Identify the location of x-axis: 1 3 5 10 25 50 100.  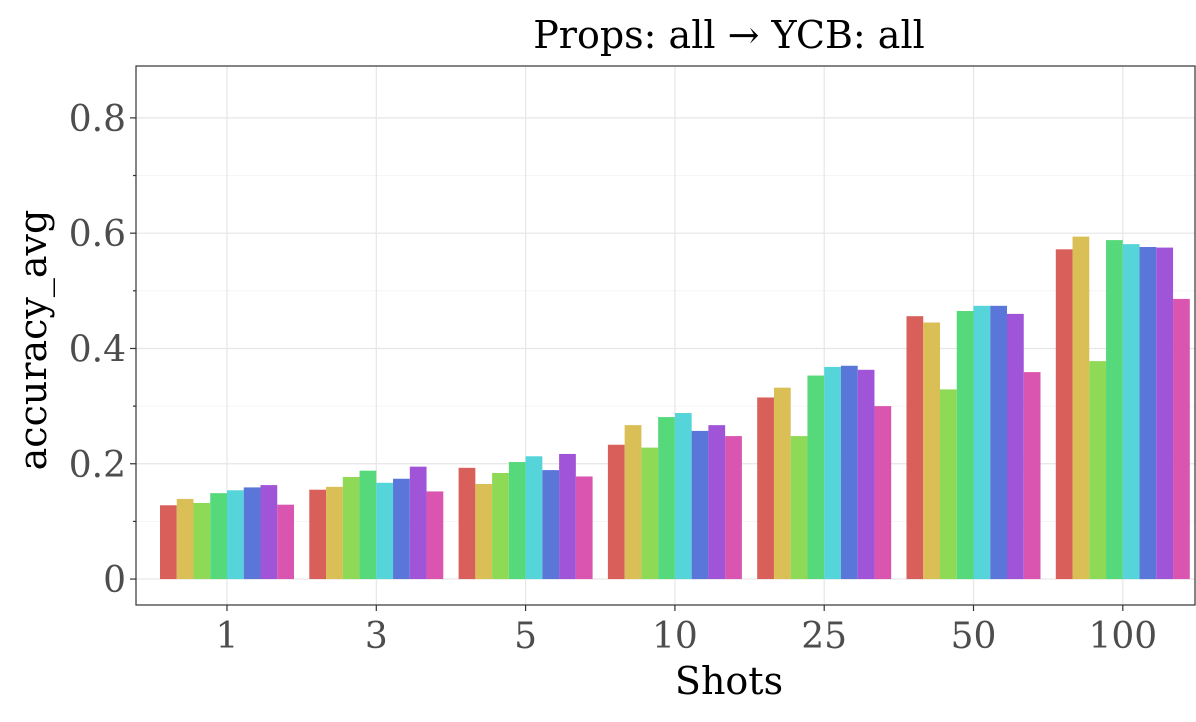
(686, 631).